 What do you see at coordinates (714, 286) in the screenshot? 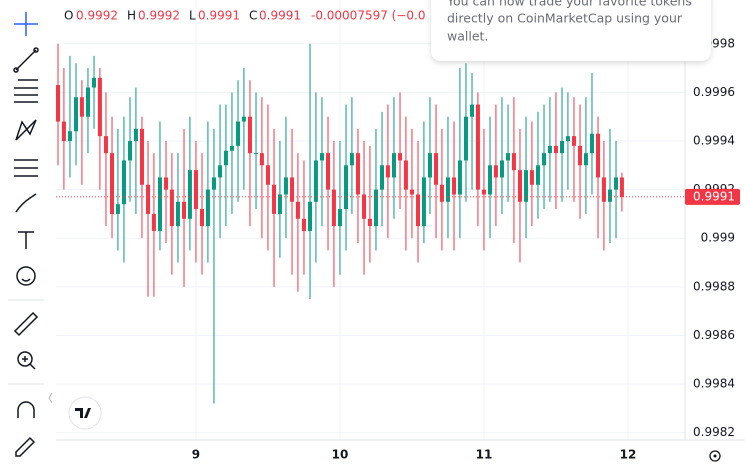
I see `y-tick-label: 0.9988` at bounding box center [714, 286].